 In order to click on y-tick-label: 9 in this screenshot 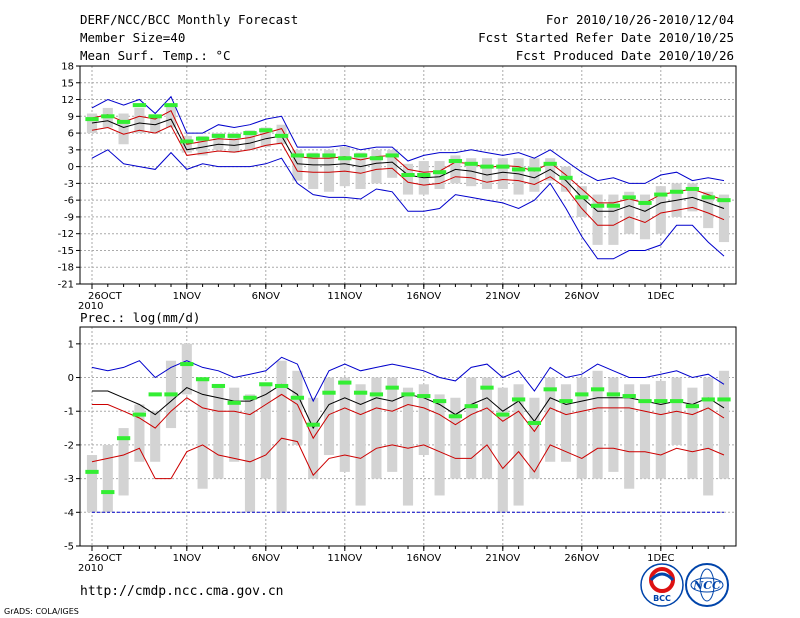, I will do `click(71, 117)`.